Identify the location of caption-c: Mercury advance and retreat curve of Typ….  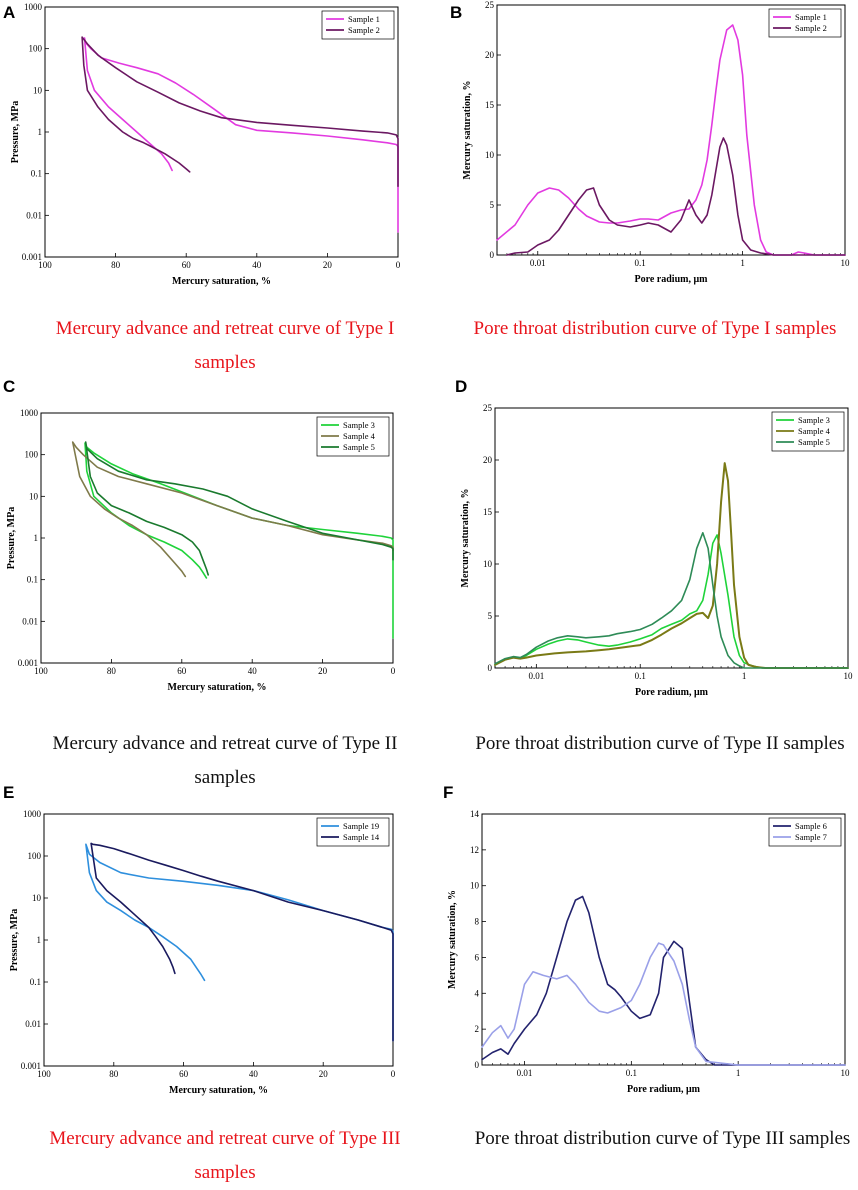
(225, 760).